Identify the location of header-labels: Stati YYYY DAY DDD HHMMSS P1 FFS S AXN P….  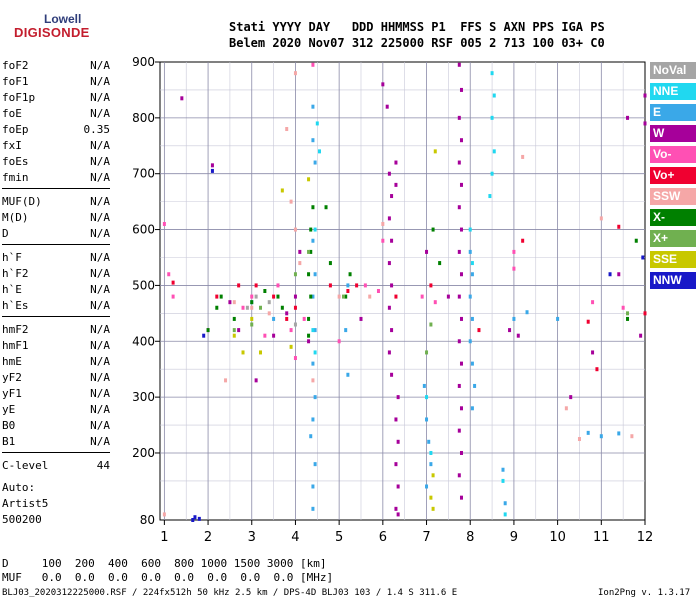
(417, 27).